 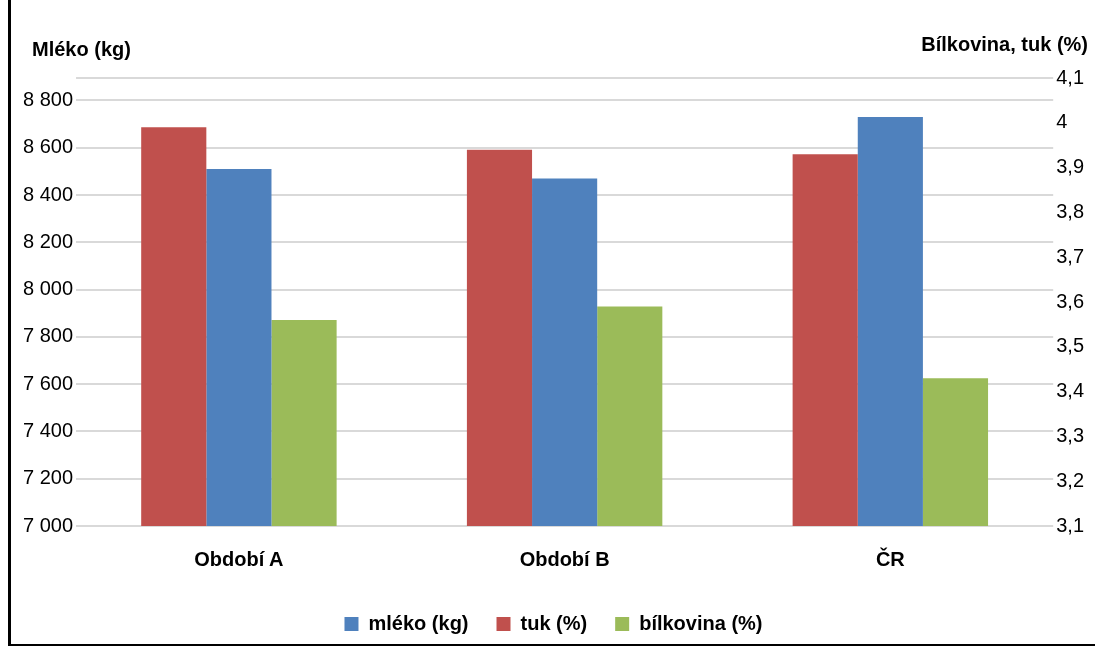 I want to click on y-tick-label: 7 000, so click(x=48, y=524).